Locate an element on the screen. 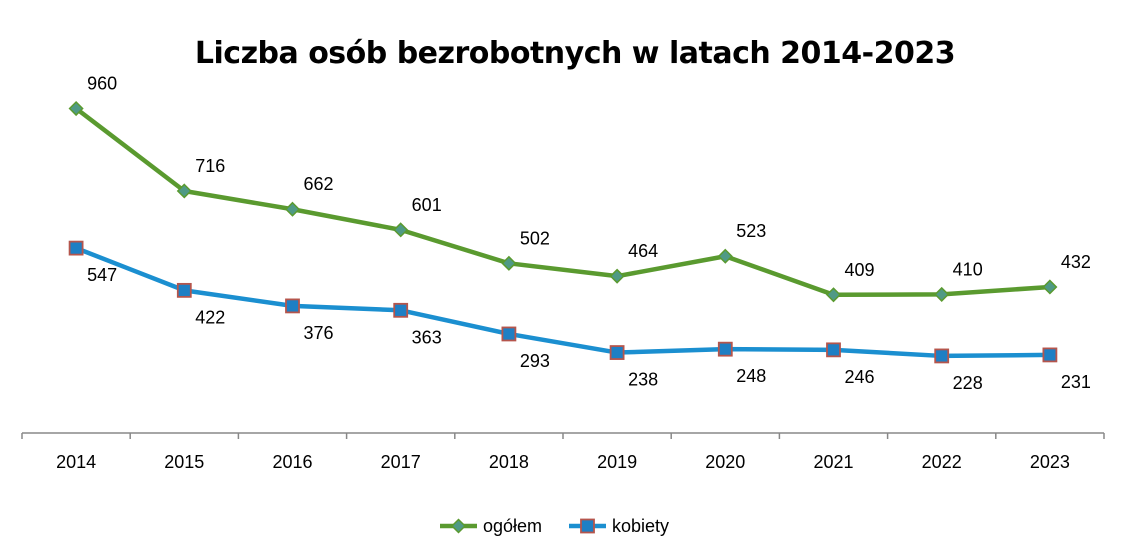 The image size is (1123, 560). data-label: 409 is located at coordinates (859, 270).